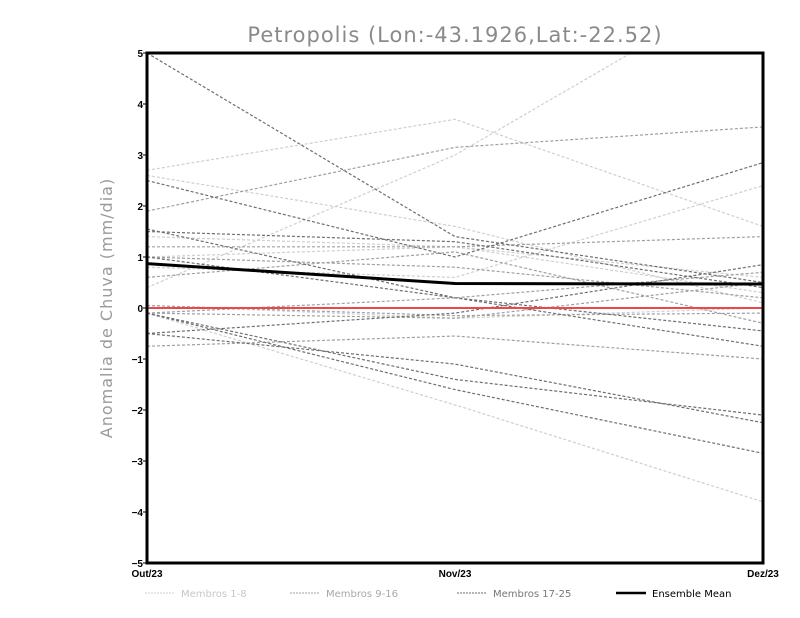 The height and width of the screenshot is (618, 800). I want to click on legend-item-4: Ensemble Mean, so click(673, 594).